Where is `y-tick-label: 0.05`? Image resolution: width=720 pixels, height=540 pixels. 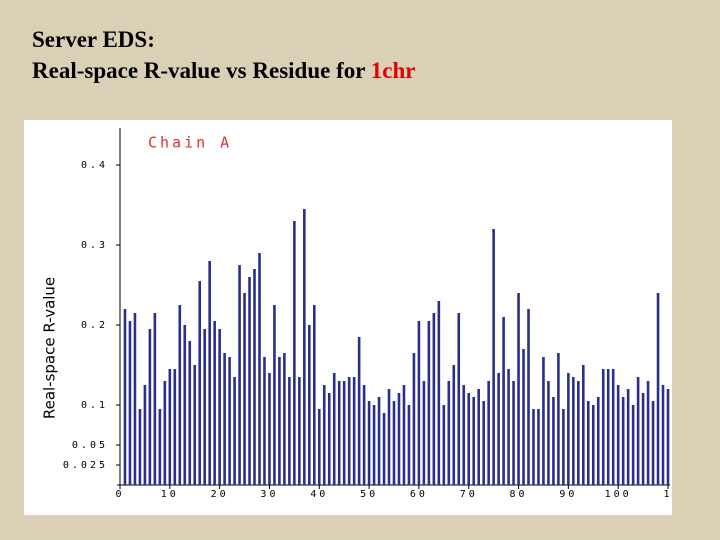
y-tick-label: 0.05 is located at coordinates (90, 445).